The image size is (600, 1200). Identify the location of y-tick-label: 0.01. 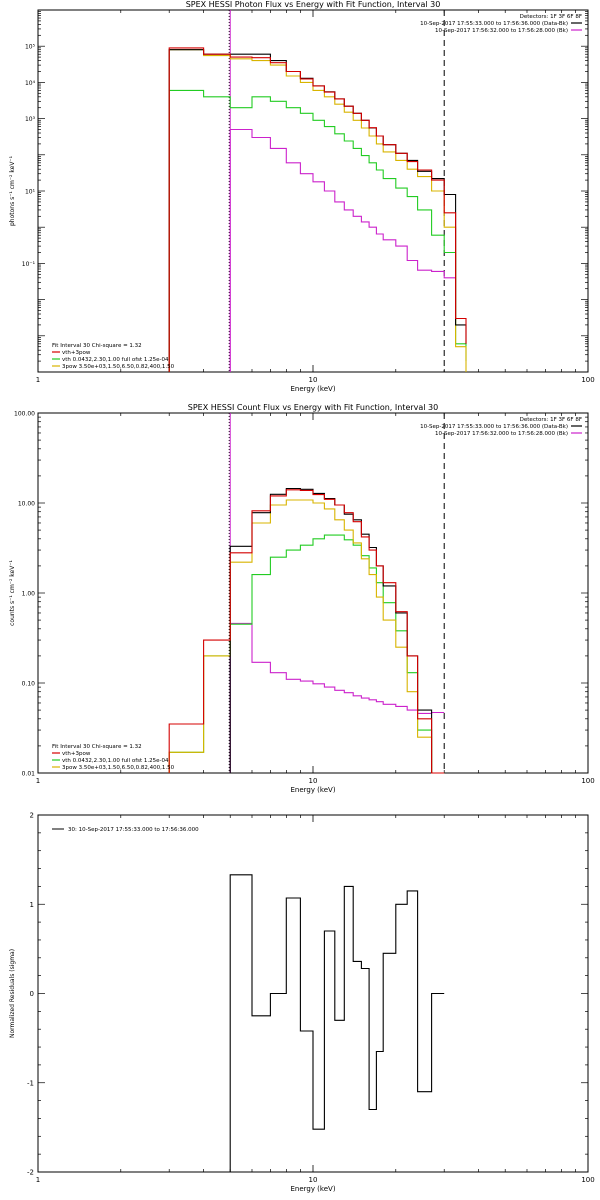
(29, 774).